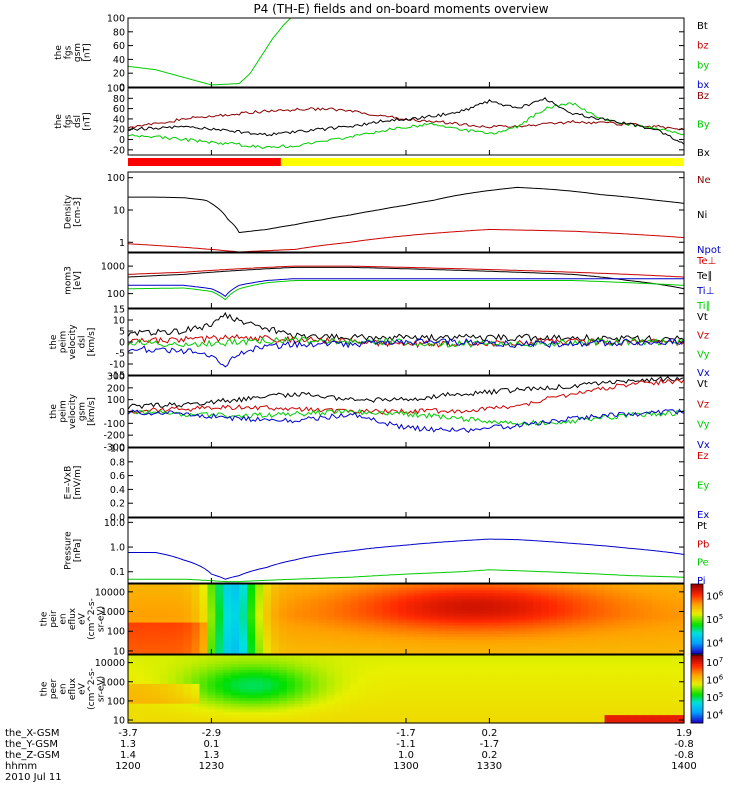 This screenshot has width=750, height=800. I want to click on y-axis-label-line: fgs, so click(68, 121).